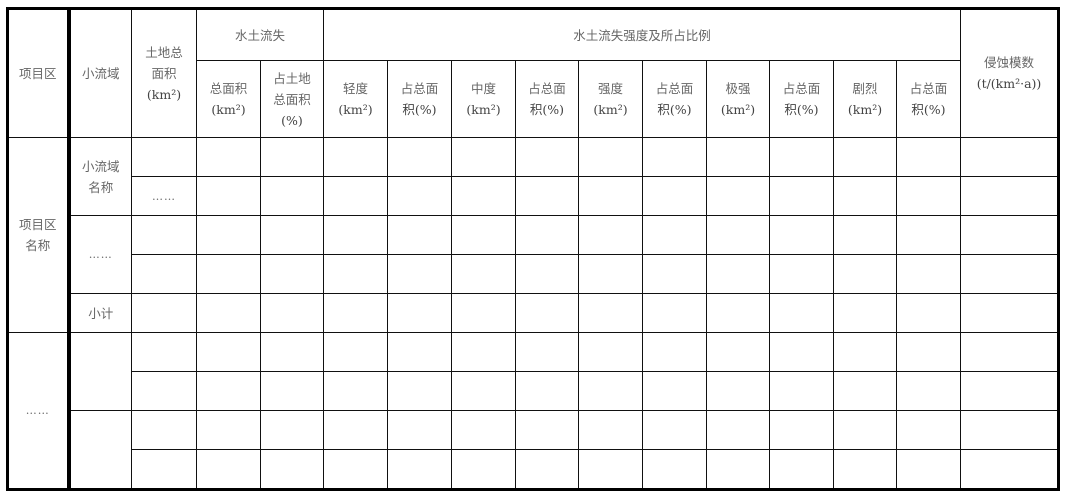 This screenshot has width=1067, height=494. What do you see at coordinates (100, 176) in the screenshot?
I see `small-watershed-name: 小流域 名称` at bounding box center [100, 176].